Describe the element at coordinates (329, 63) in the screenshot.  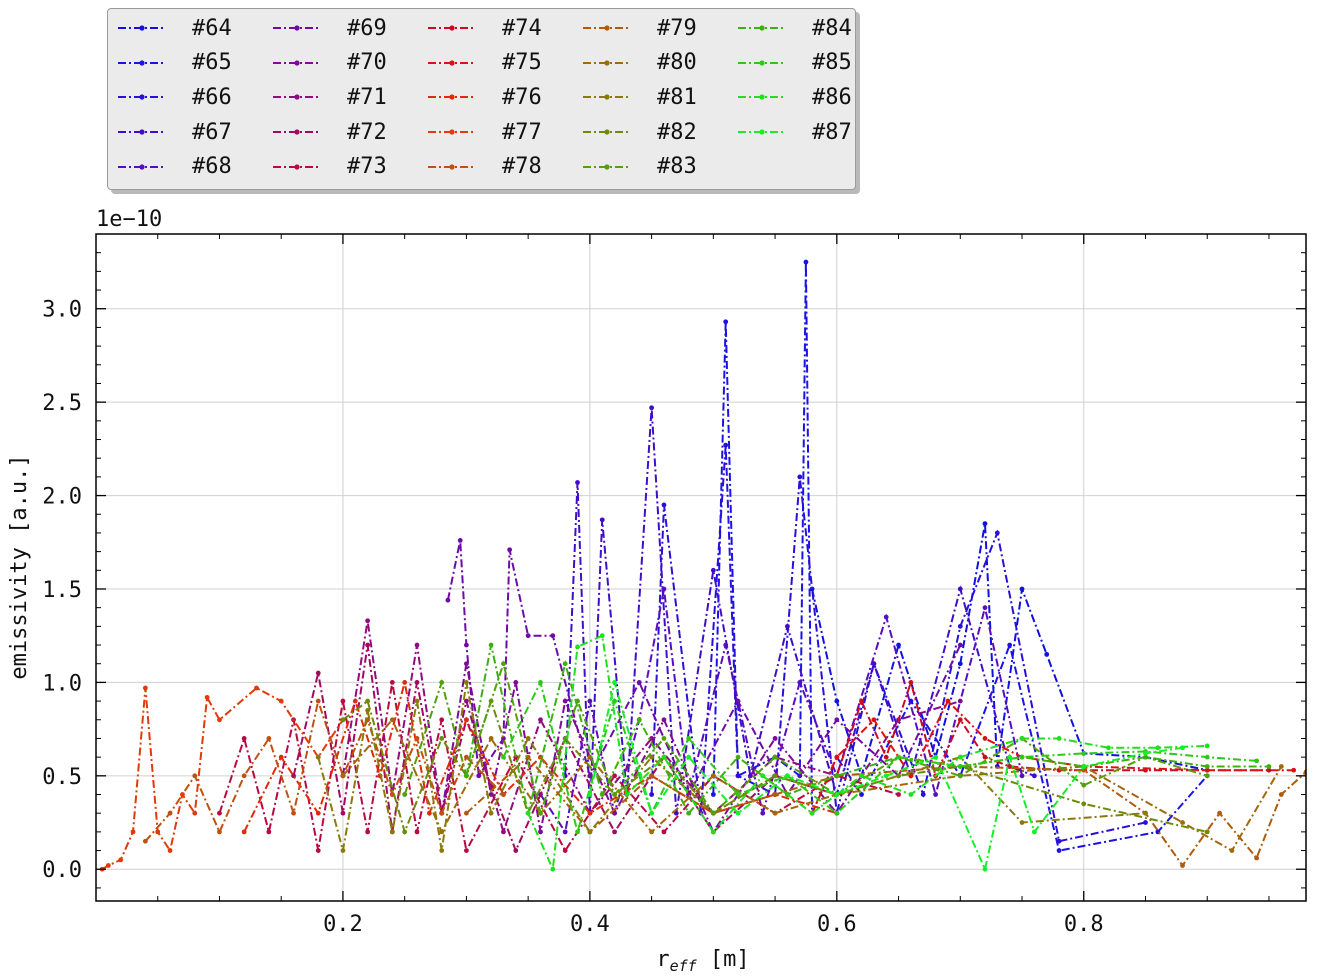
I see `legend-item: #70` at that location.